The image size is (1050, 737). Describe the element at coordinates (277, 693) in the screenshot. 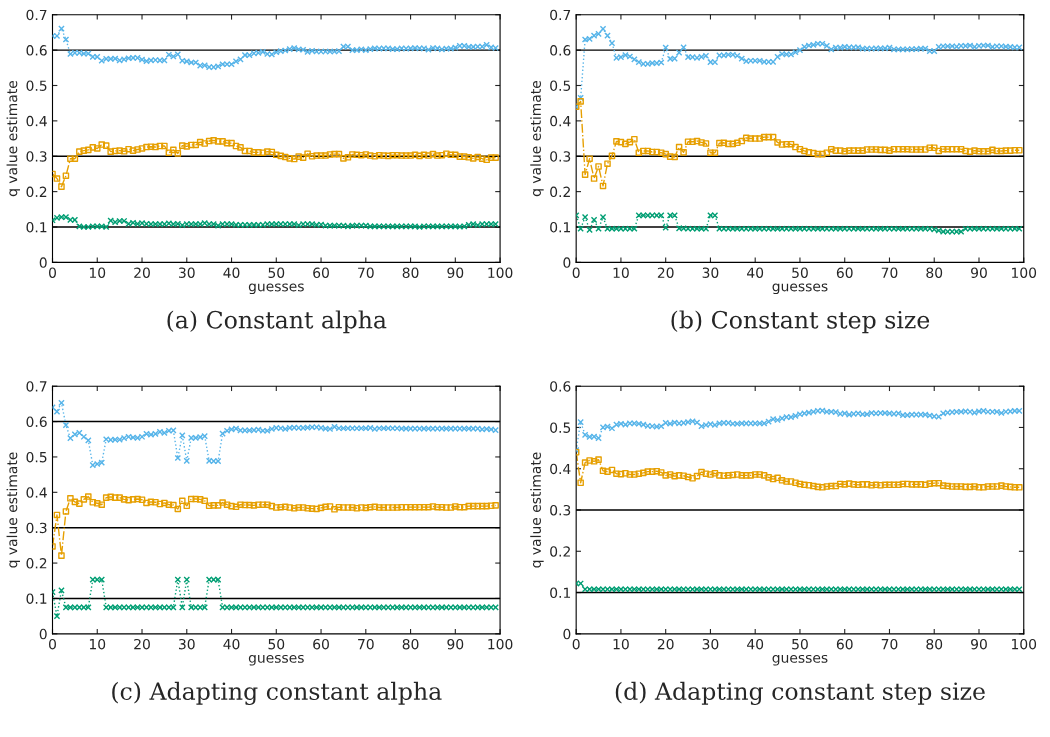

I see `text: (c) Adapting constant alpha` at that location.